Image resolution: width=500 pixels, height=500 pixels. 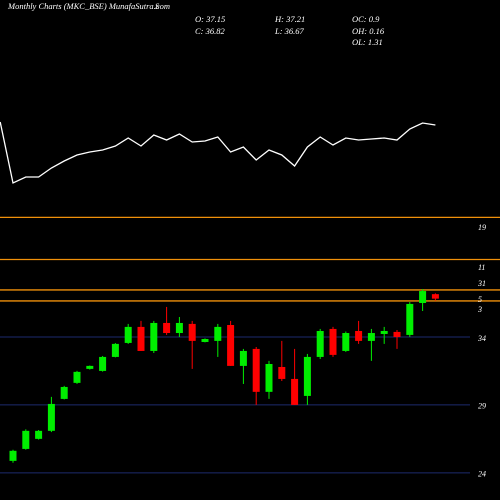 I want to click on ohlc-stat: OC: 0.9, so click(x=366, y=19).